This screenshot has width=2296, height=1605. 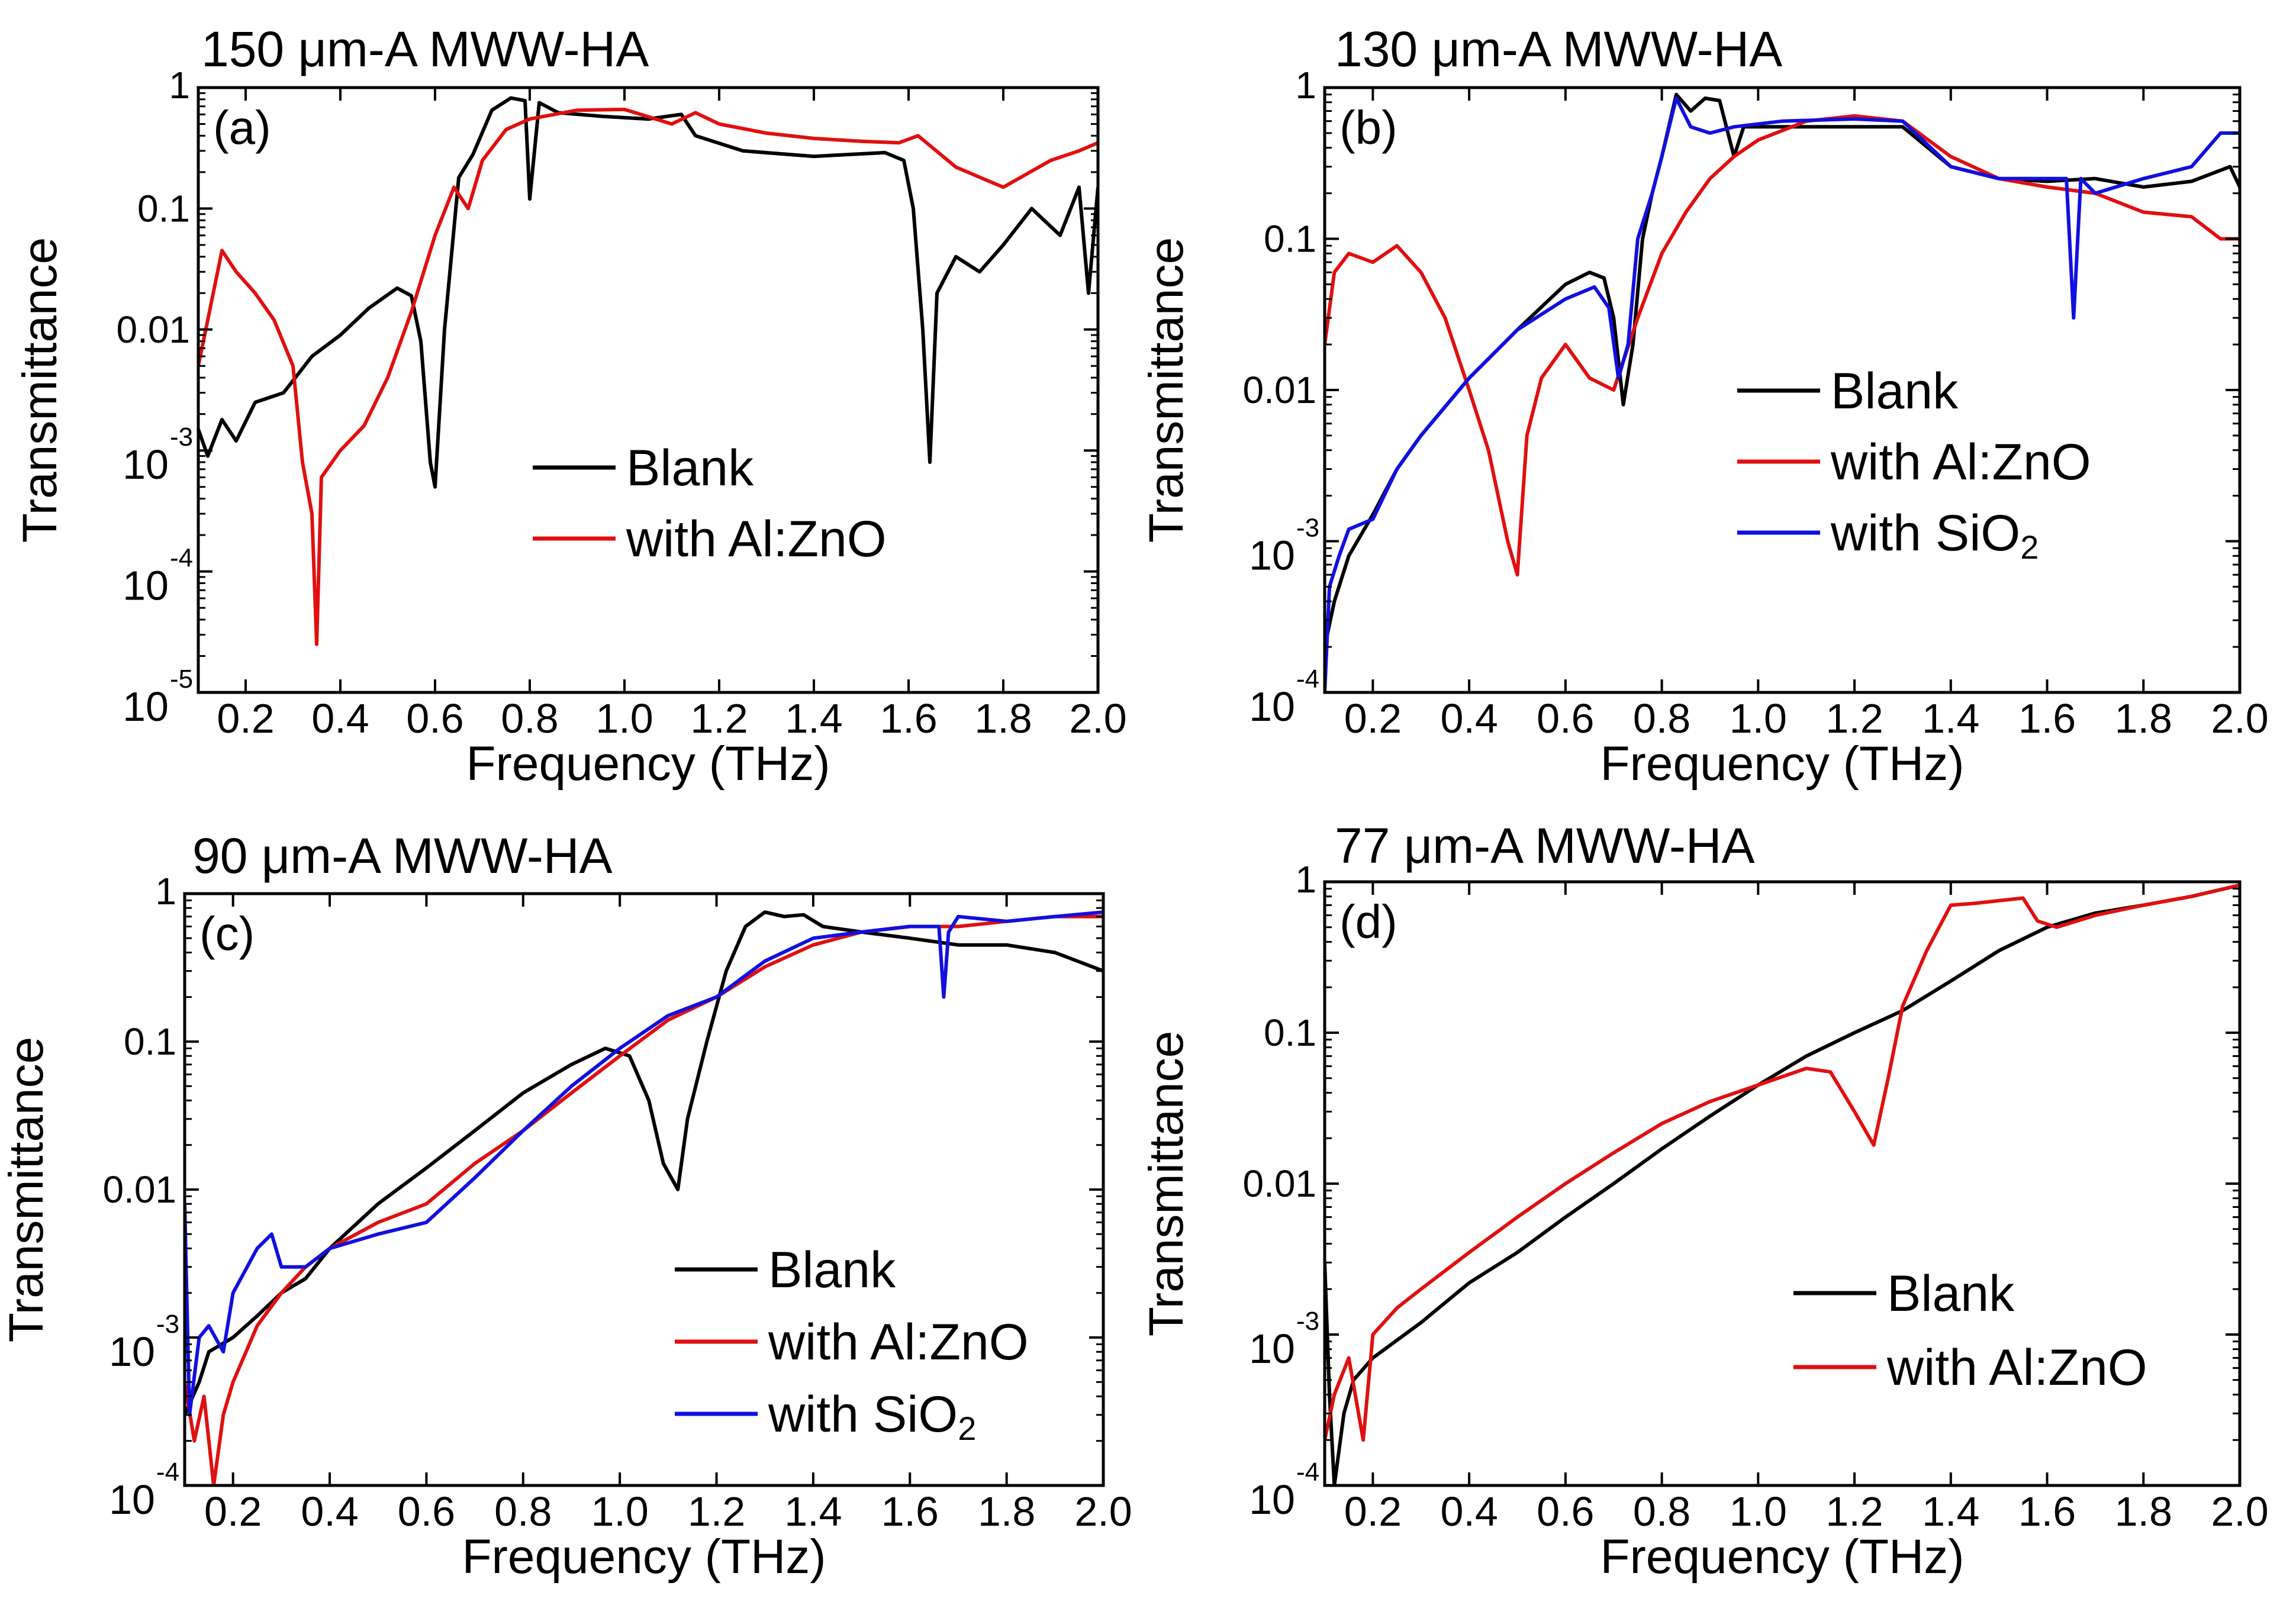 I want to click on y-tick-exponent: -5, so click(x=181, y=679).